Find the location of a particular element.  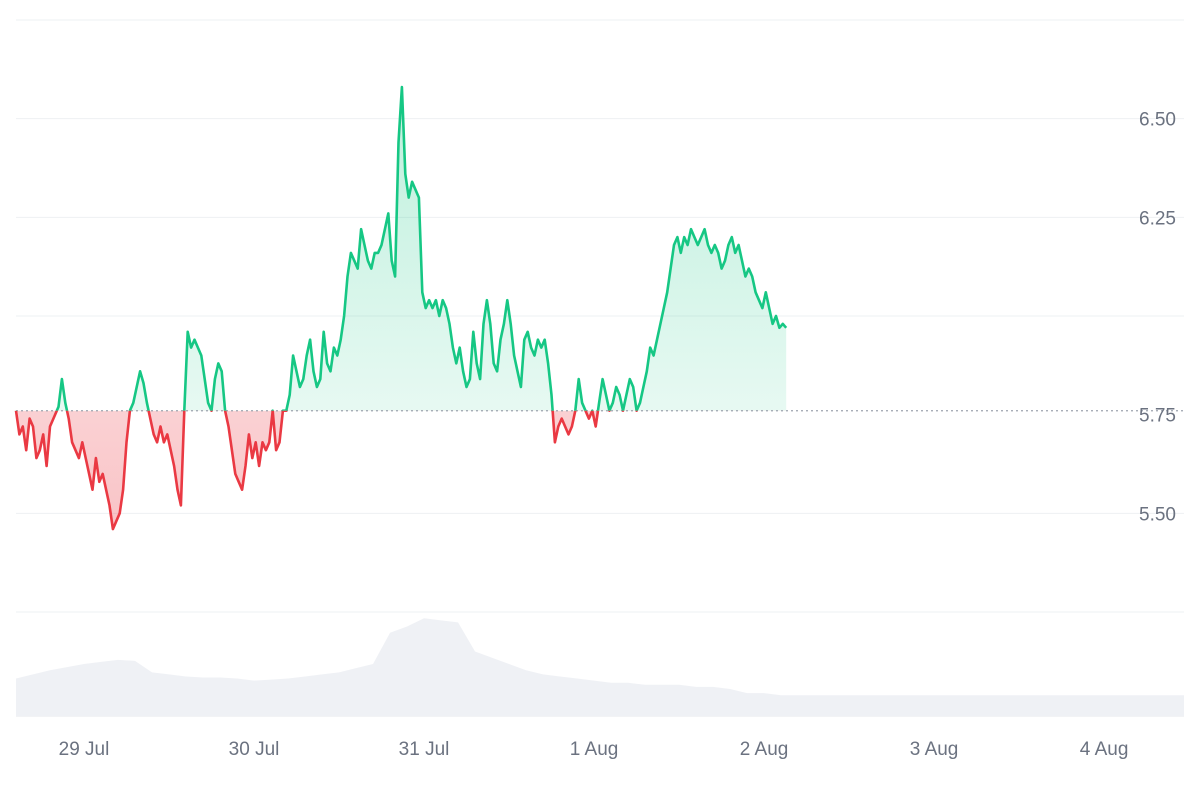

x-tick-label: 3 Aug is located at coordinates (934, 749).